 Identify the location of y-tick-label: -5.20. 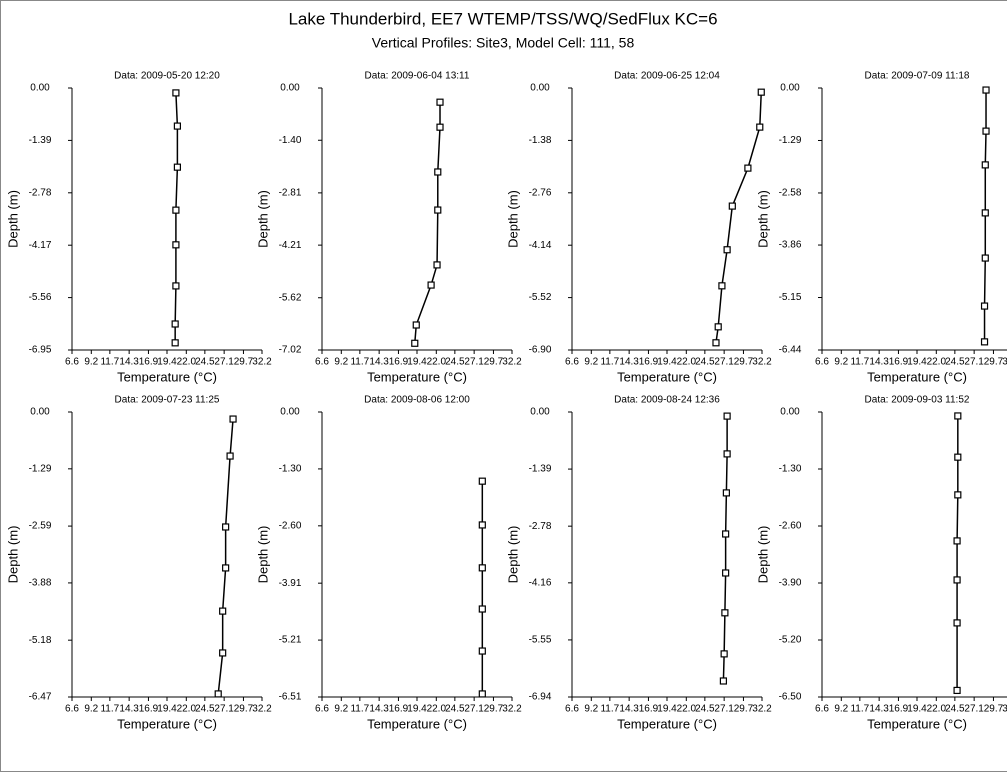
(790, 640).